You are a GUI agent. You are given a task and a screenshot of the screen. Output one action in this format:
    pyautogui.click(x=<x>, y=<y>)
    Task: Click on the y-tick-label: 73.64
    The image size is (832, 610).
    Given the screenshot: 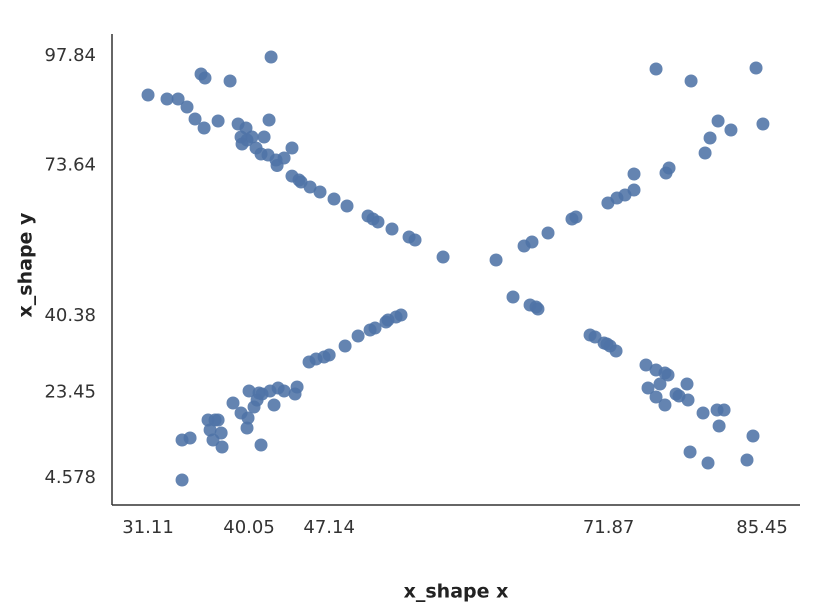 What is the action you would take?
    pyautogui.click(x=70, y=164)
    